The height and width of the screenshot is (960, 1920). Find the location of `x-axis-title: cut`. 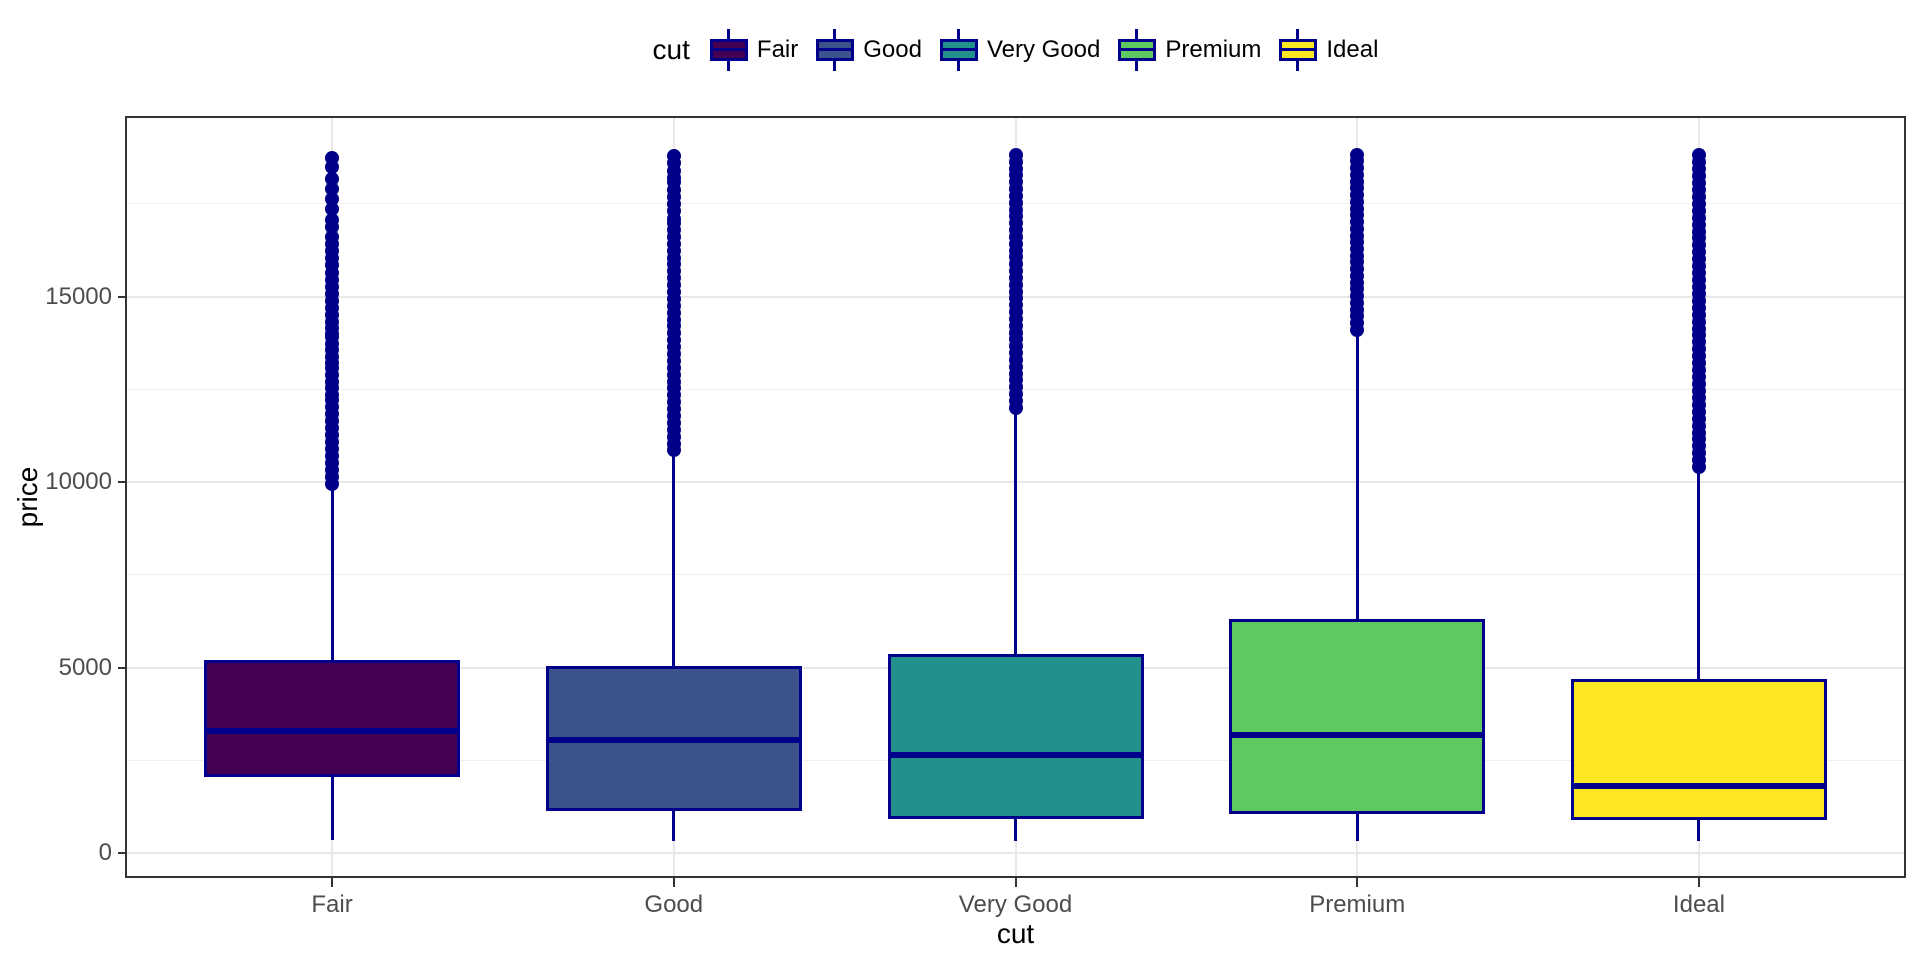

x-axis-title: cut is located at coordinates (1015, 933).